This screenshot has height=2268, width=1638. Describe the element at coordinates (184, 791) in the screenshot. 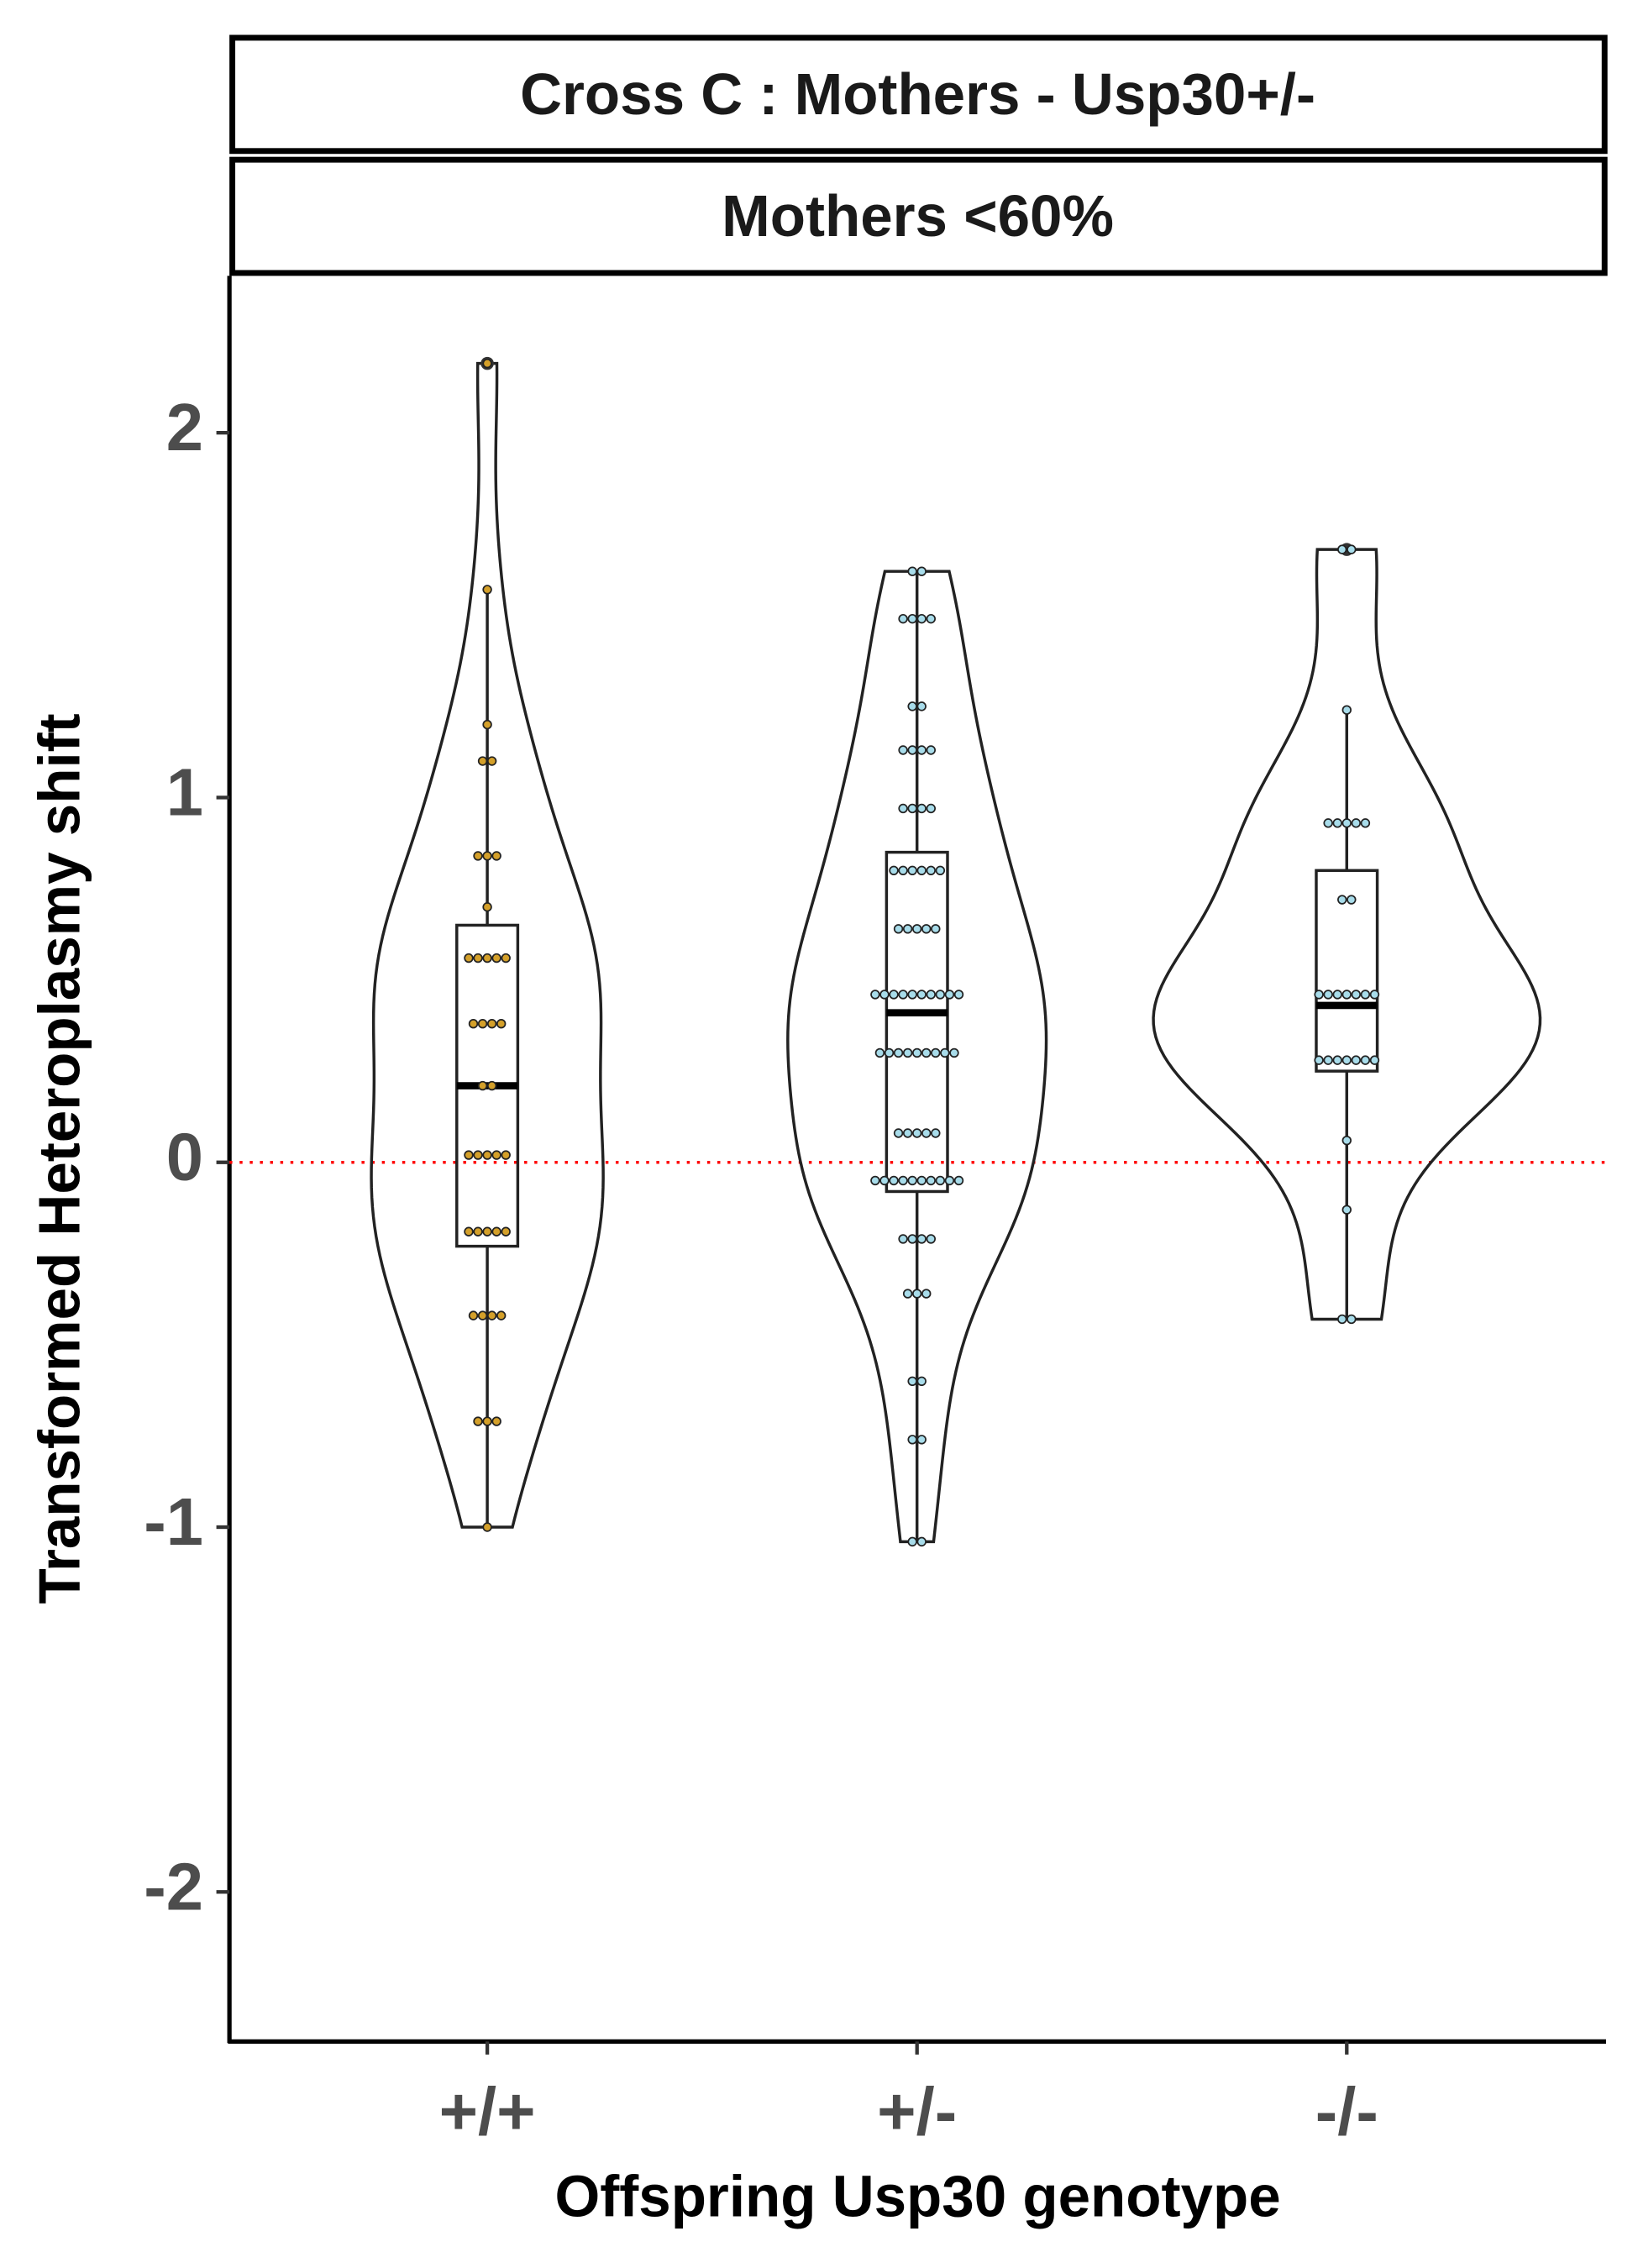

I see `y-tick-label: 1` at that location.